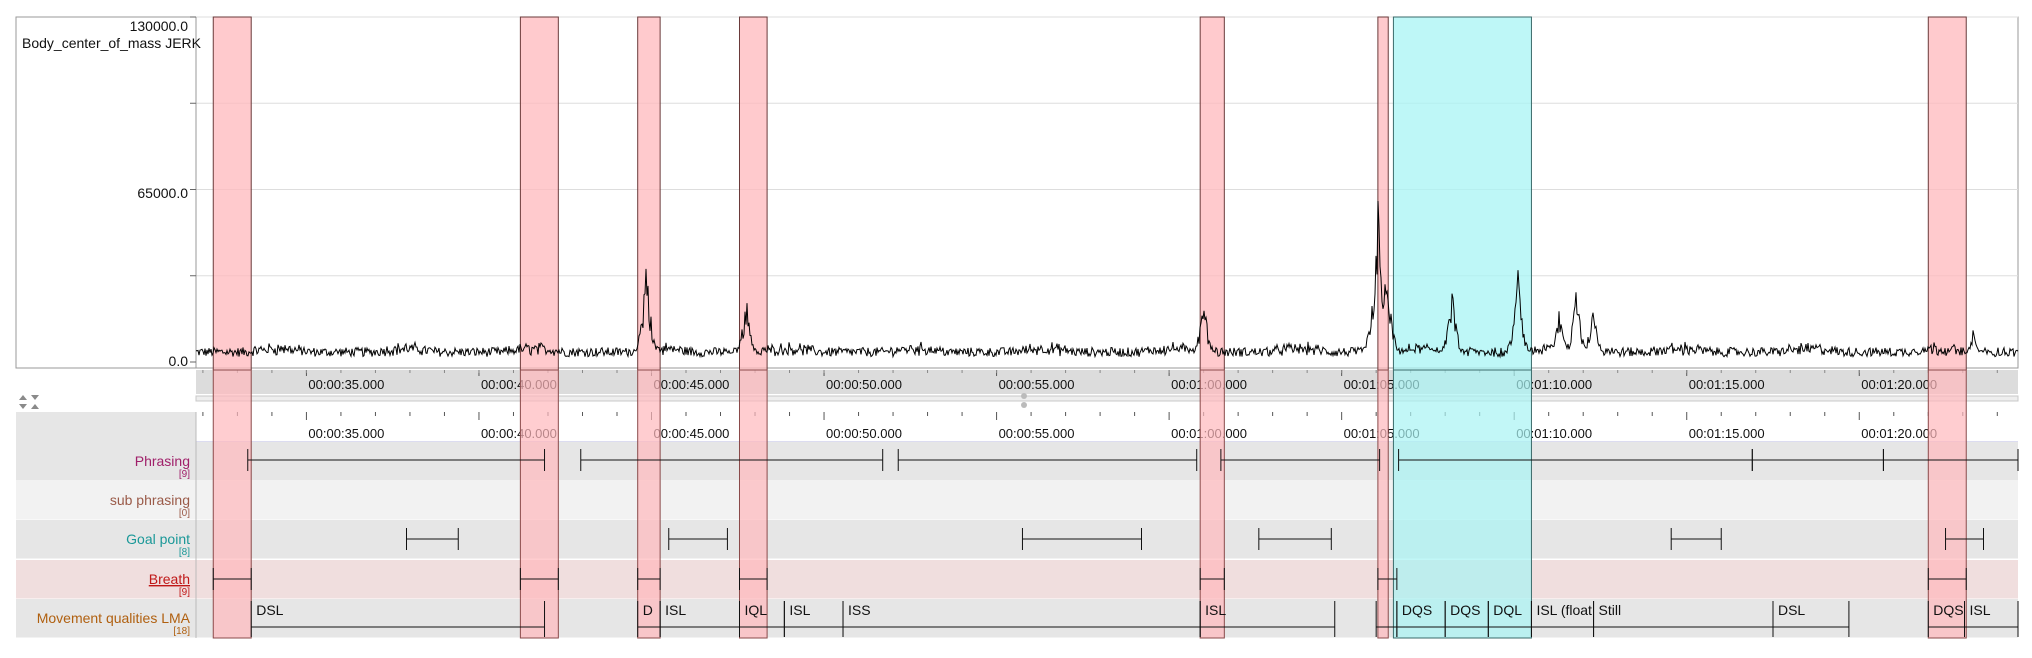 The height and width of the screenshot is (658, 2032). I want to click on tier-label: Breath, so click(169, 579).